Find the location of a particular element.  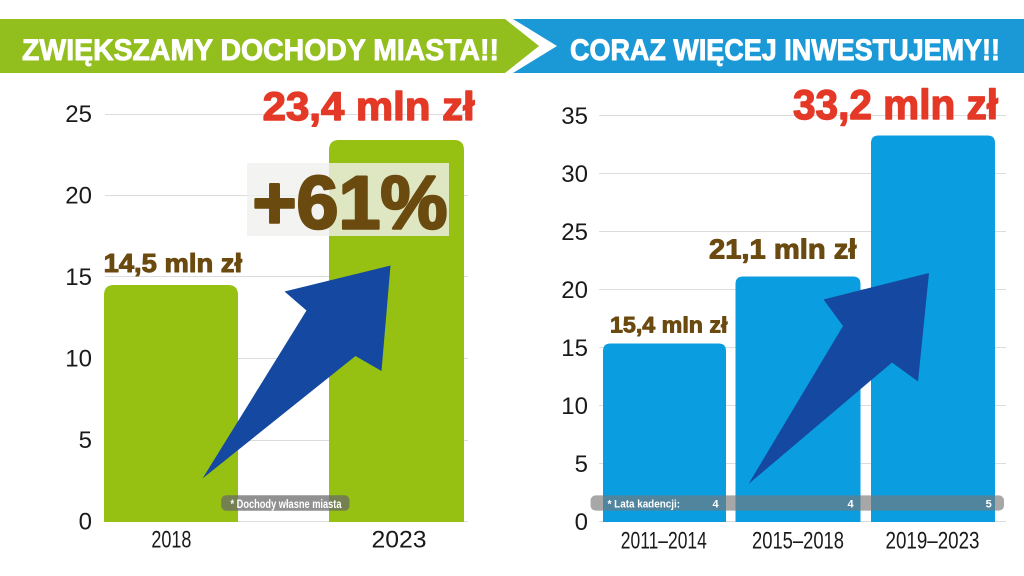

svg-text: 2023 is located at coordinates (399, 539).